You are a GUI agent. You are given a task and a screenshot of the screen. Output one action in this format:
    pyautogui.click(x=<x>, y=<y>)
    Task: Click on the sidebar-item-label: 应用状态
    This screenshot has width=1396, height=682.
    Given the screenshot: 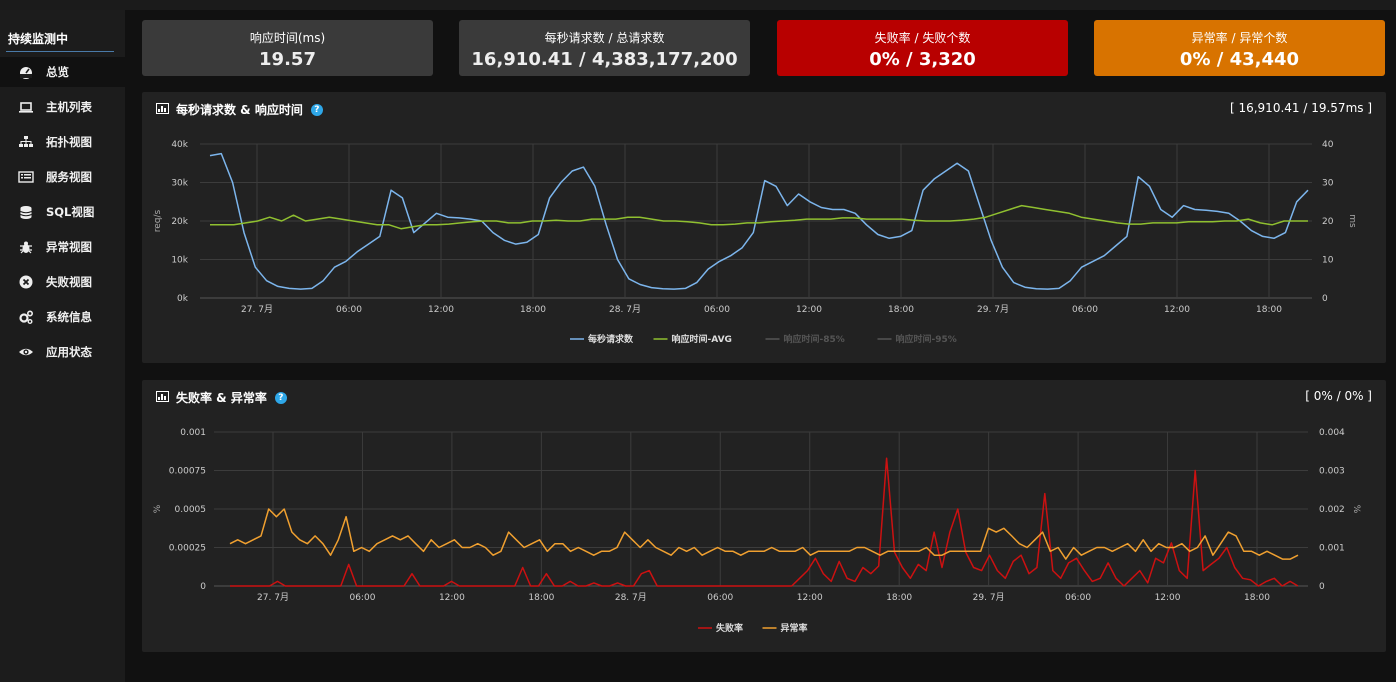 What is the action you would take?
    pyautogui.click(x=69, y=352)
    